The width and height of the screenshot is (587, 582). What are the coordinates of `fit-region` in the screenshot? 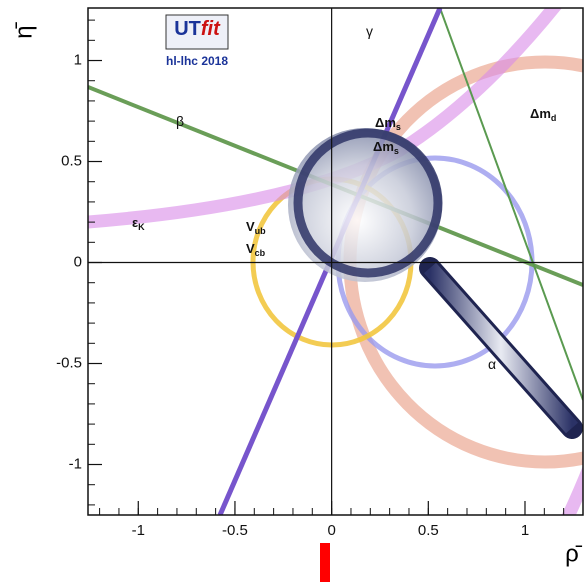 It's located at (365, 205).